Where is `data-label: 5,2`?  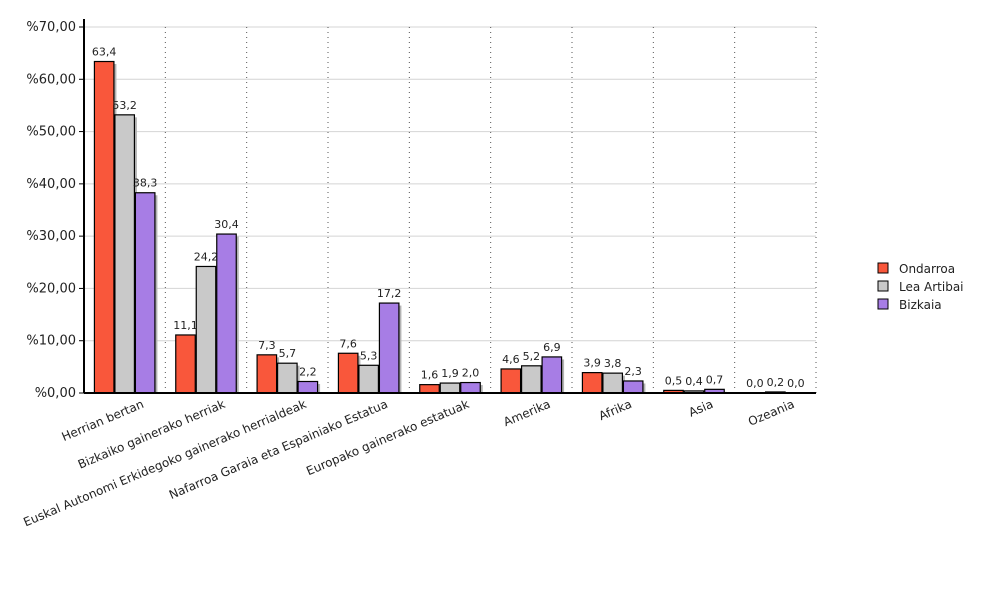 data-label: 5,2 is located at coordinates (532, 356).